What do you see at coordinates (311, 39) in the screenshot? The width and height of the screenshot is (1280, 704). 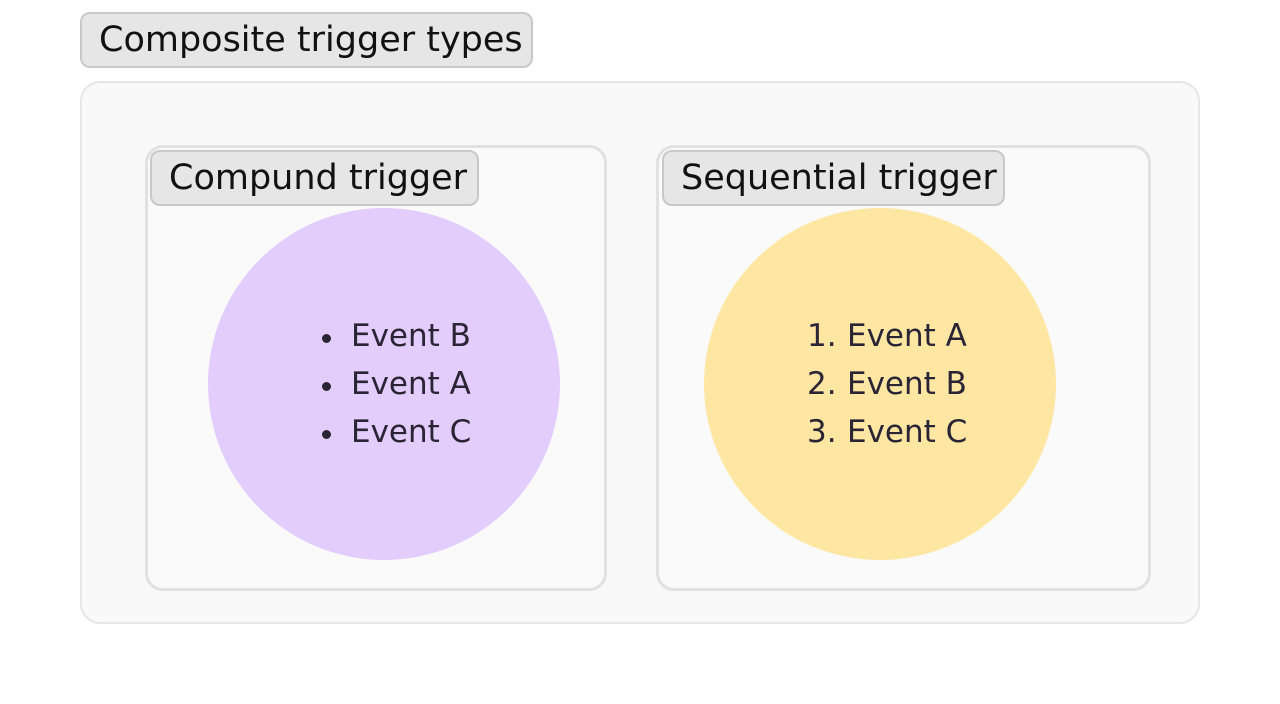 I see `diagram-title-text: Composite trigger types` at bounding box center [311, 39].